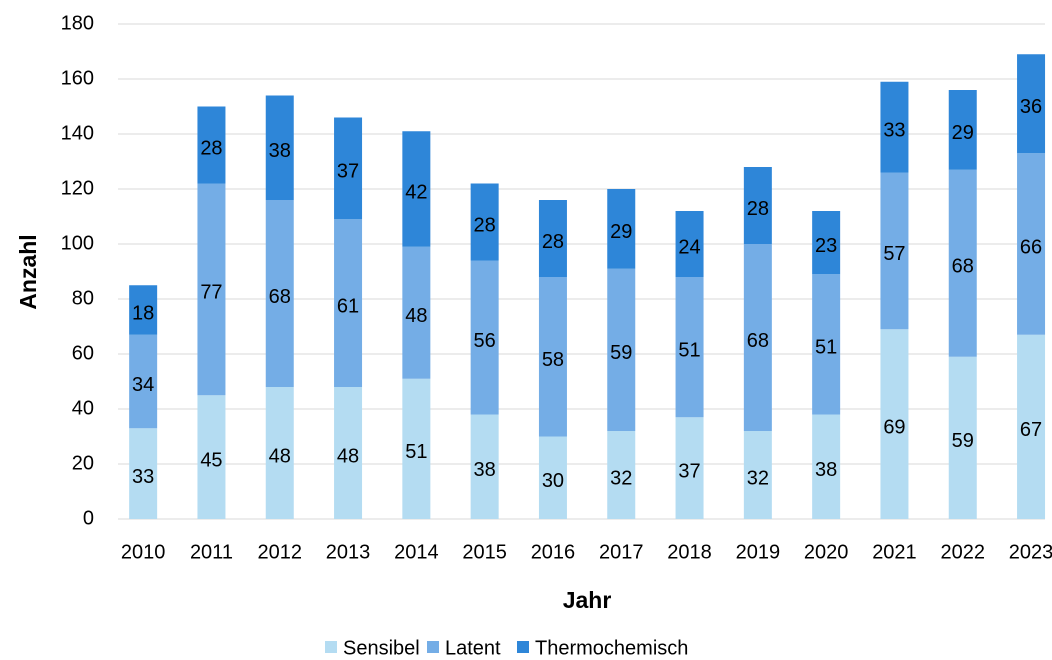 Image resolution: width=1052 pixels, height=660 pixels. What do you see at coordinates (1031, 107) in the screenshot?
I see `data-label: 36` at bounding box center [1031, 107].